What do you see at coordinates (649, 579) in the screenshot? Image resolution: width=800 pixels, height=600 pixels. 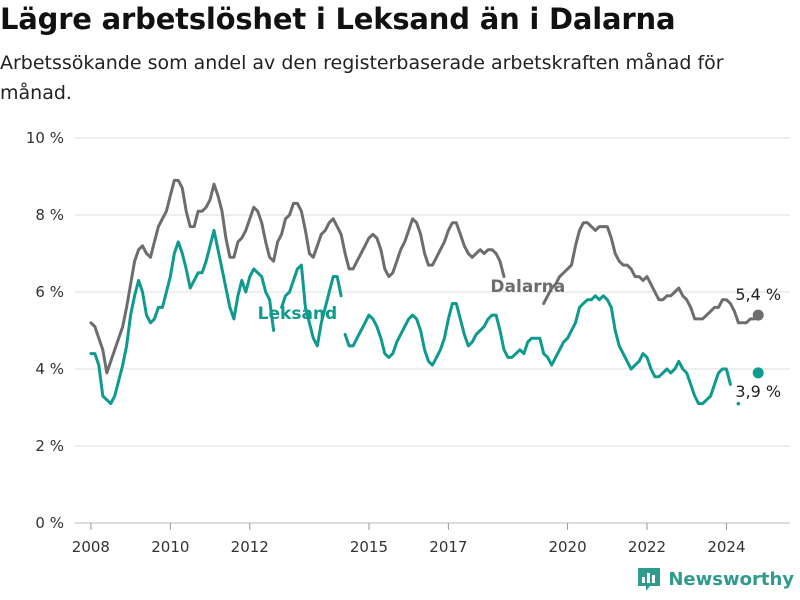 I see `newsworthy-logo-icon` at bounding box center [649, 579].